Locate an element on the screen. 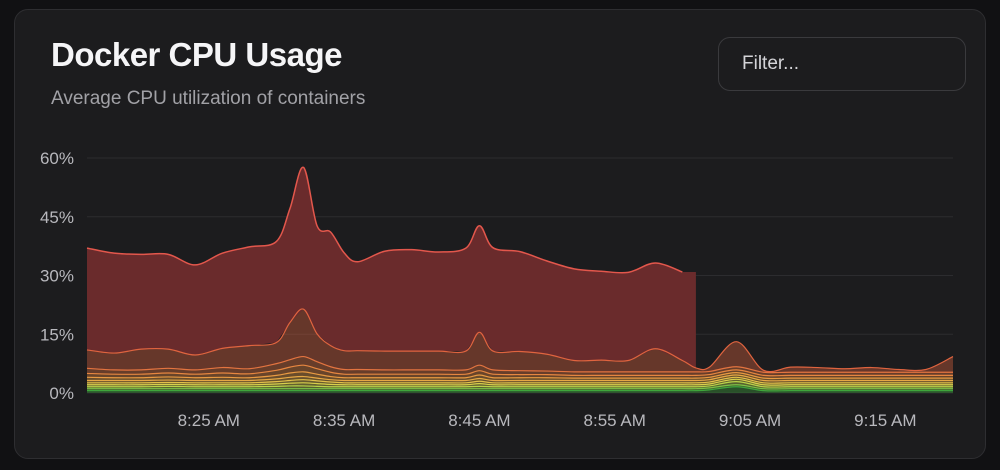  x-tick-label: 8:25 AM is located at coordinates (209, 420).